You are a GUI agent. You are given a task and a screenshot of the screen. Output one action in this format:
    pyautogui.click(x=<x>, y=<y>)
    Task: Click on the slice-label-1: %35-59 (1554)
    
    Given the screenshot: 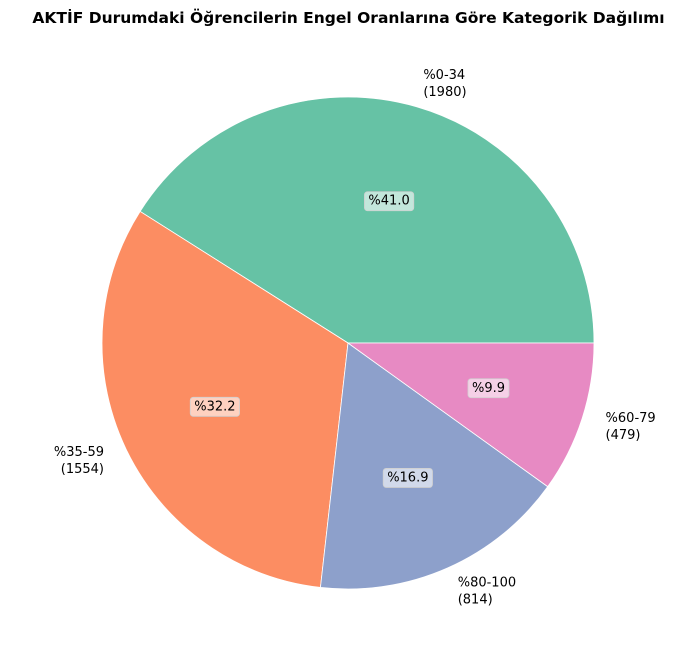 What is the action you would take?
    pyautogui.click(x=79, y=461)
    